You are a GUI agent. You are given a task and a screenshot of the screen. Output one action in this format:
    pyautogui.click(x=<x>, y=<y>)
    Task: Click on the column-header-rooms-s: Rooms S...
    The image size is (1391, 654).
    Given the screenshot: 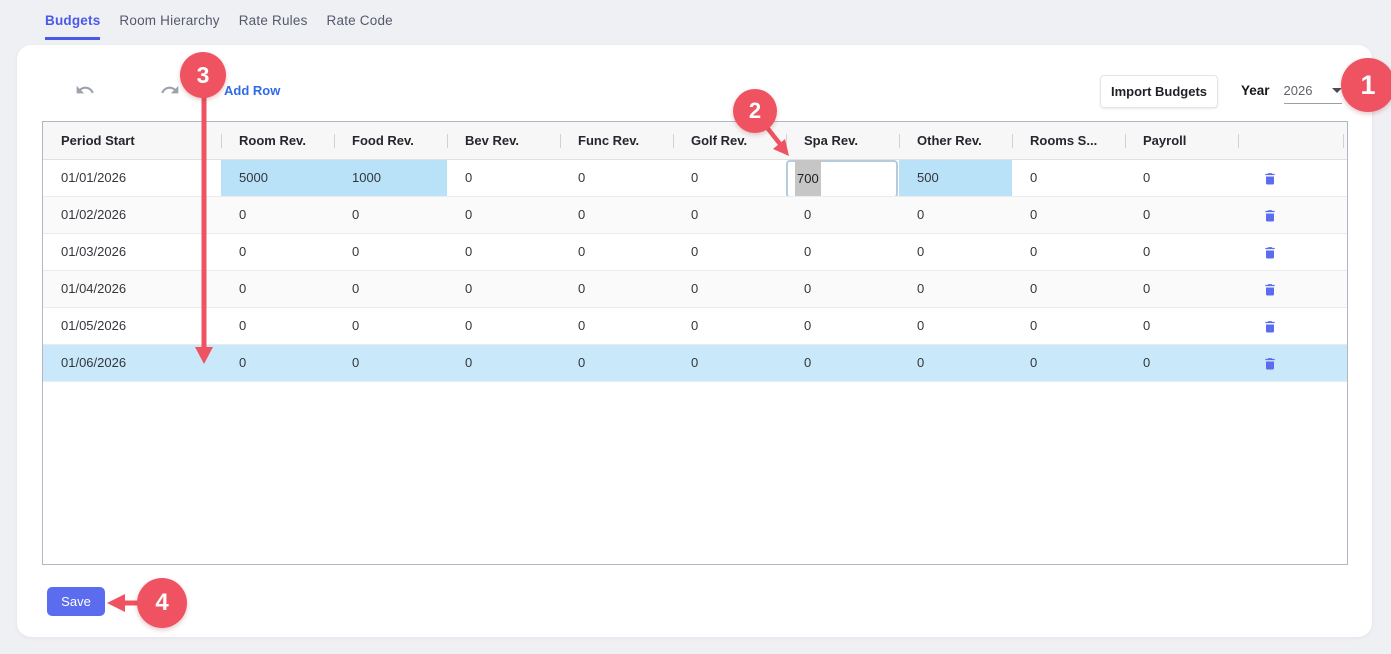 What is the action you would take?
    pyautogui.click(x=1068, y=140)
    